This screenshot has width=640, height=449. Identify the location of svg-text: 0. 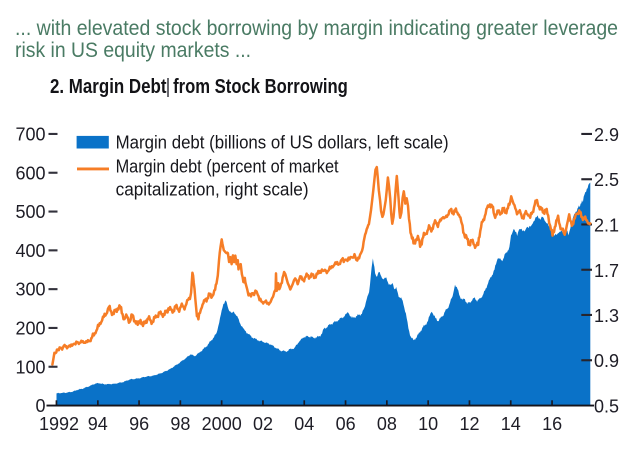
(40, 406).